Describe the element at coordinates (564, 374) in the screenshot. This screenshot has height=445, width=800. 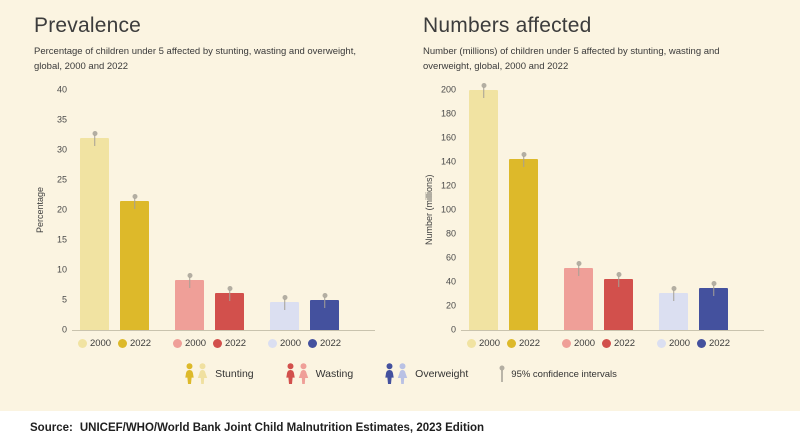
I see `legend-ci-label: 95% confidence intervals` at that location.